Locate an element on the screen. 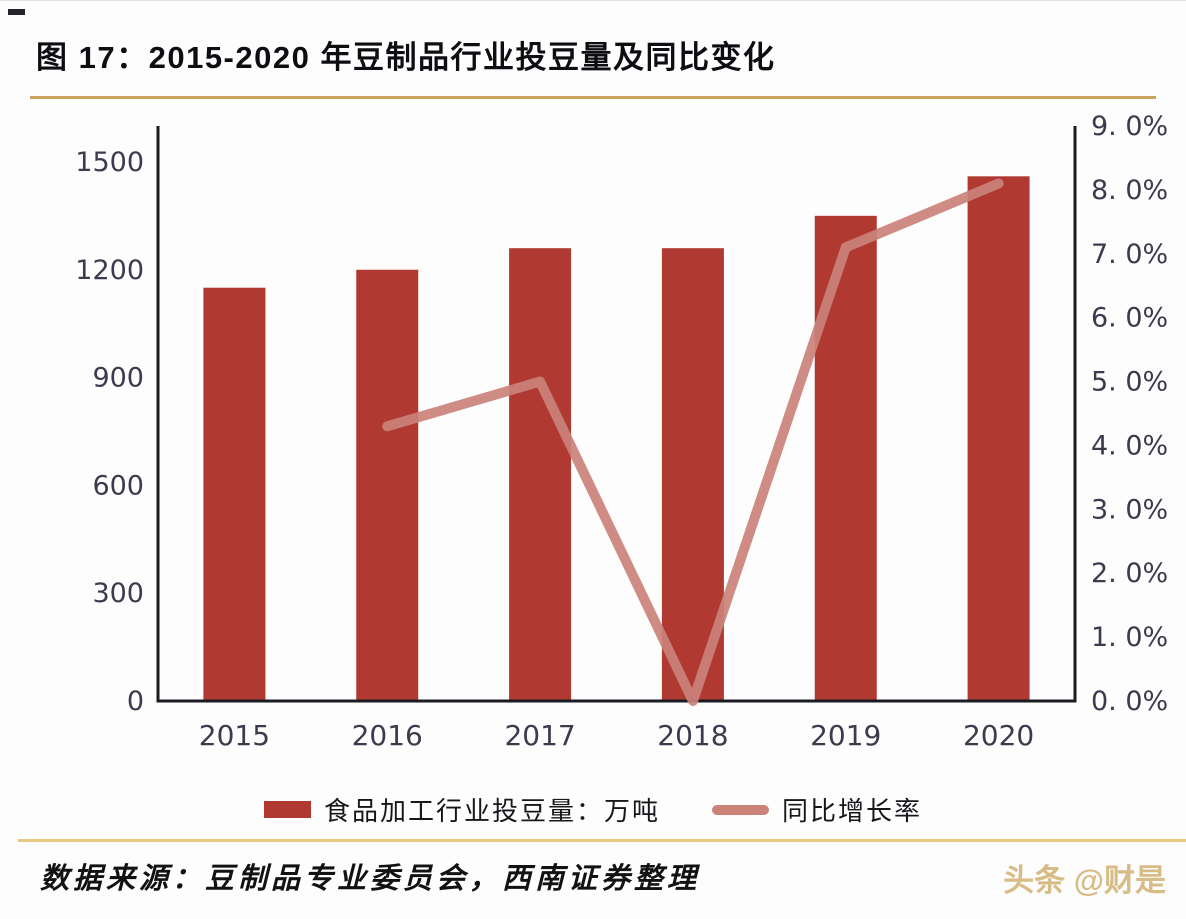  bar-2016 is located at coordinates (387, 485).